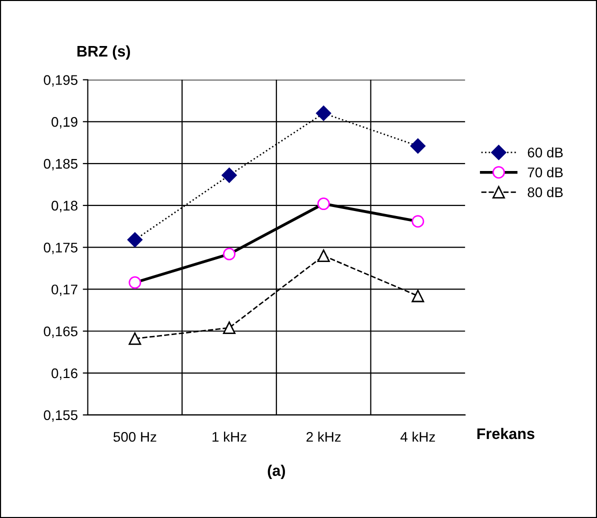 The height and width of the screenshot is (518, 597). I want to click on y-tick-label: 0,165, so click(61, 332).